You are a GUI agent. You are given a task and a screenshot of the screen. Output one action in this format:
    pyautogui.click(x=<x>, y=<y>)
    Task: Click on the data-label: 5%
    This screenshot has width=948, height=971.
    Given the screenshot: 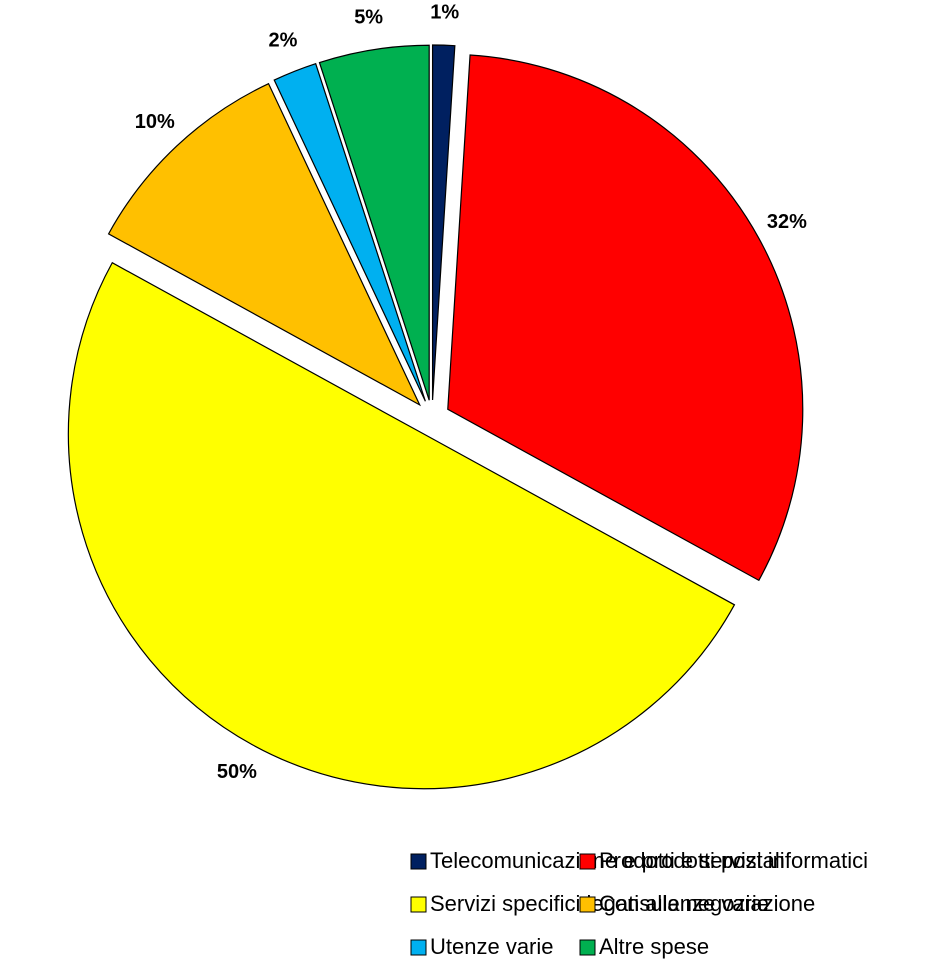 What is the action you would take?
    pyautogui.click(x=368, y=17)
    